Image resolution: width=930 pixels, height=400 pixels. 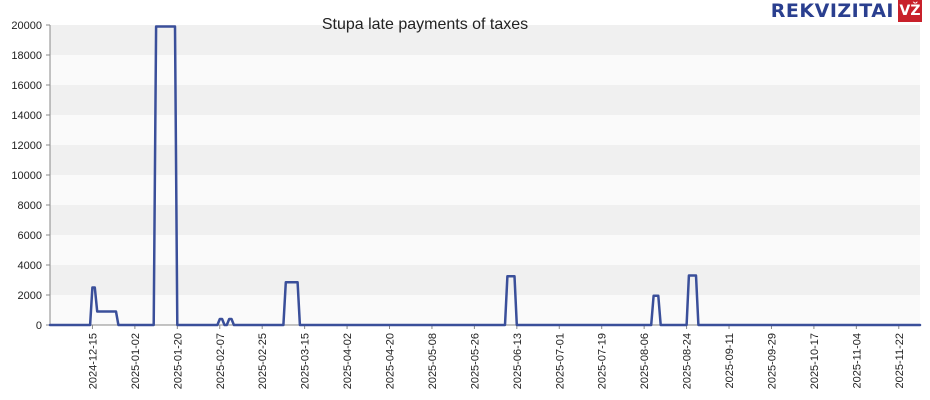 I want to click on rekvizitai-logo: REKVIZITAI VŽ, so click(x=846, y=11).